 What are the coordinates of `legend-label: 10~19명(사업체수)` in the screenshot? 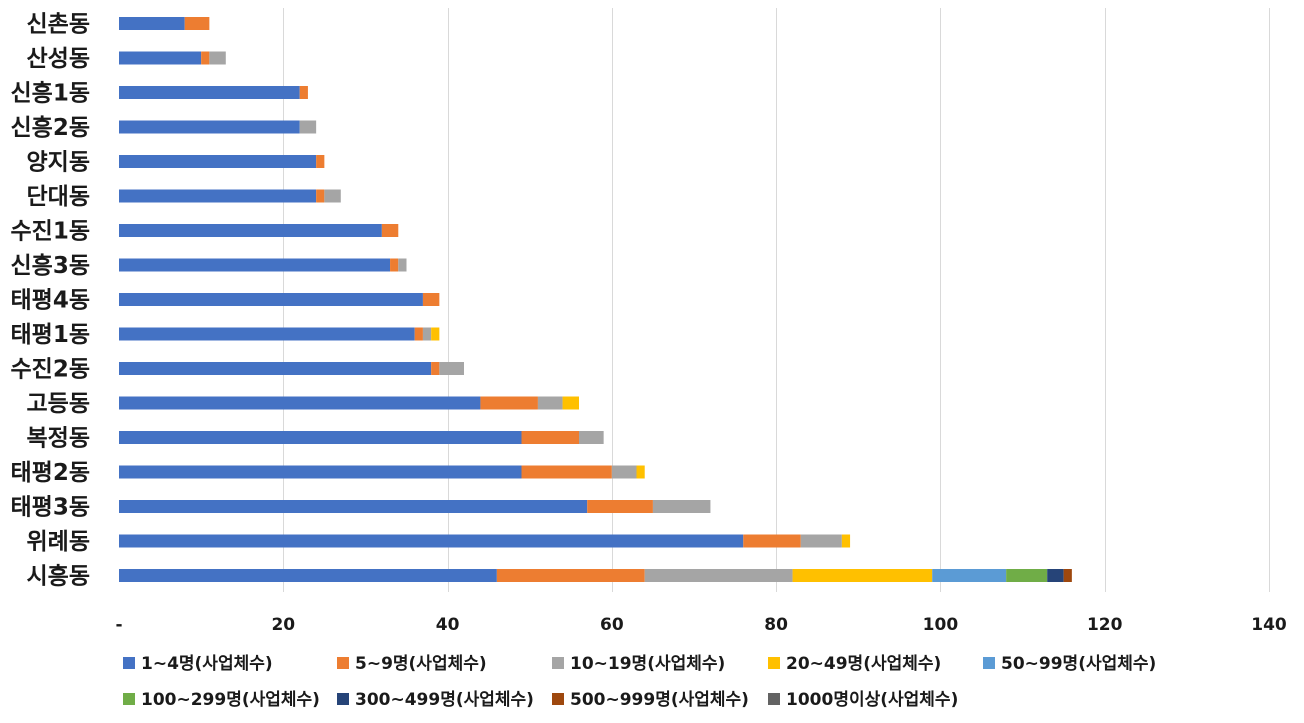 It's located at (647, 664).